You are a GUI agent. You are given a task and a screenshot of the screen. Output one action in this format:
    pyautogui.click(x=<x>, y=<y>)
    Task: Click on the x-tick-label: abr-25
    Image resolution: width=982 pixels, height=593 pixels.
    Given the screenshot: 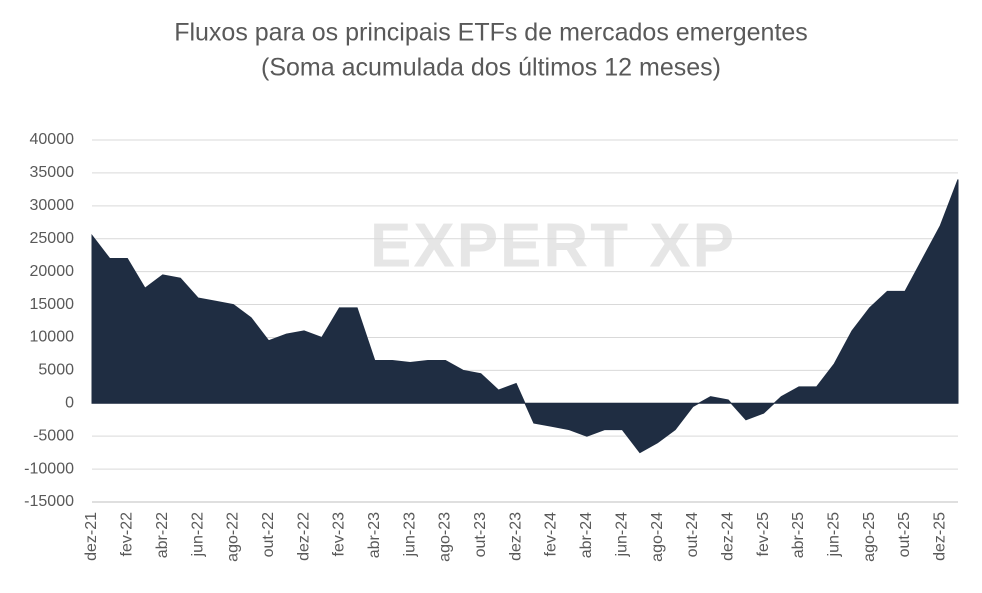 What is the action you would take?
    pyautogui.click(x=798, y=535)
    